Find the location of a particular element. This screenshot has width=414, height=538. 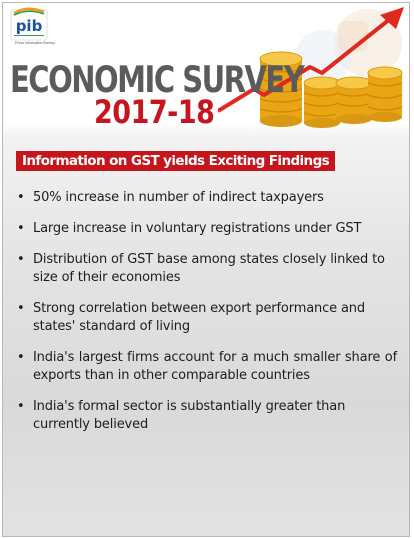

pib-logo: pib is located at coordinates (29, 24).